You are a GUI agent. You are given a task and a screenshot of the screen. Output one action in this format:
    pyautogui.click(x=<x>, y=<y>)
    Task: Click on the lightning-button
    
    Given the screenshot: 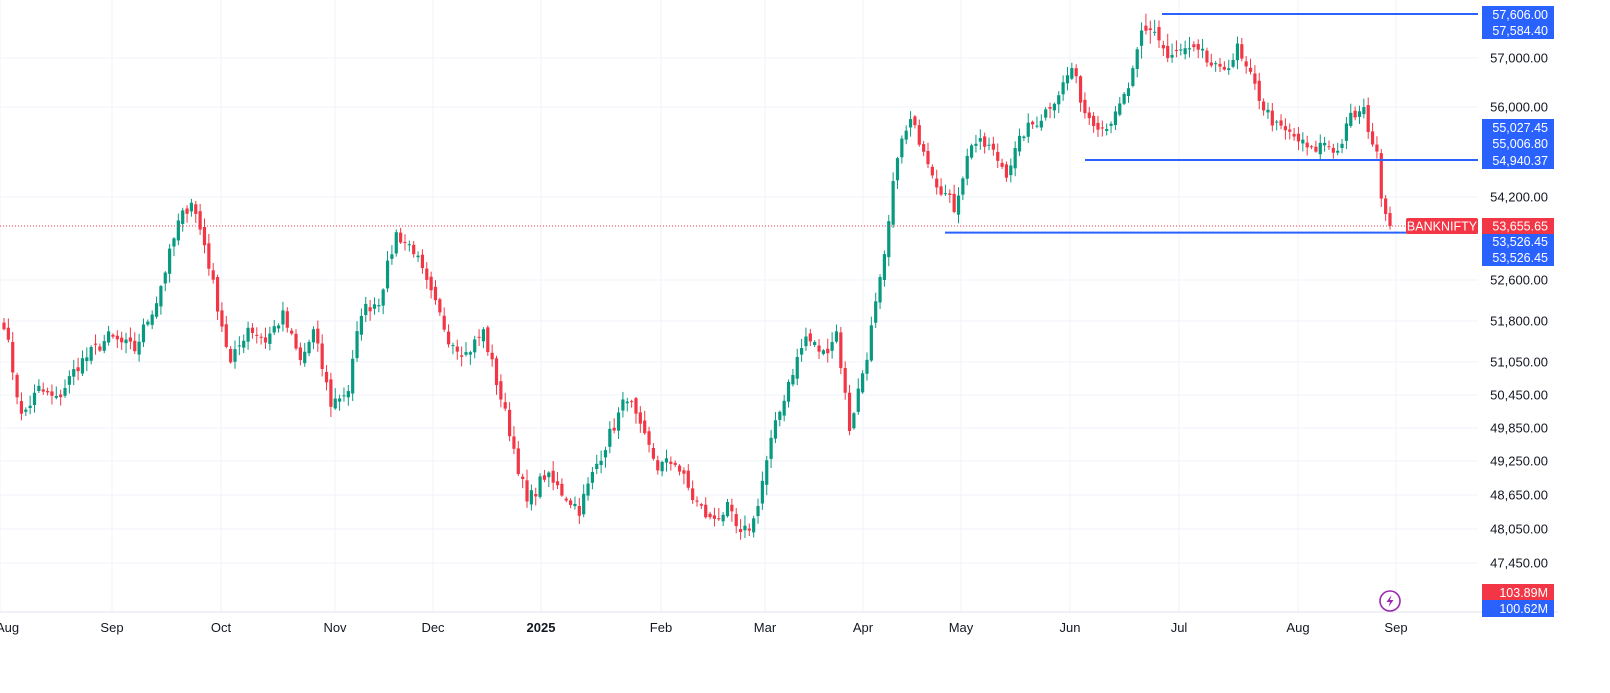 What is the action you would take?
    pyautogui.click(x=1390, y=601)
    